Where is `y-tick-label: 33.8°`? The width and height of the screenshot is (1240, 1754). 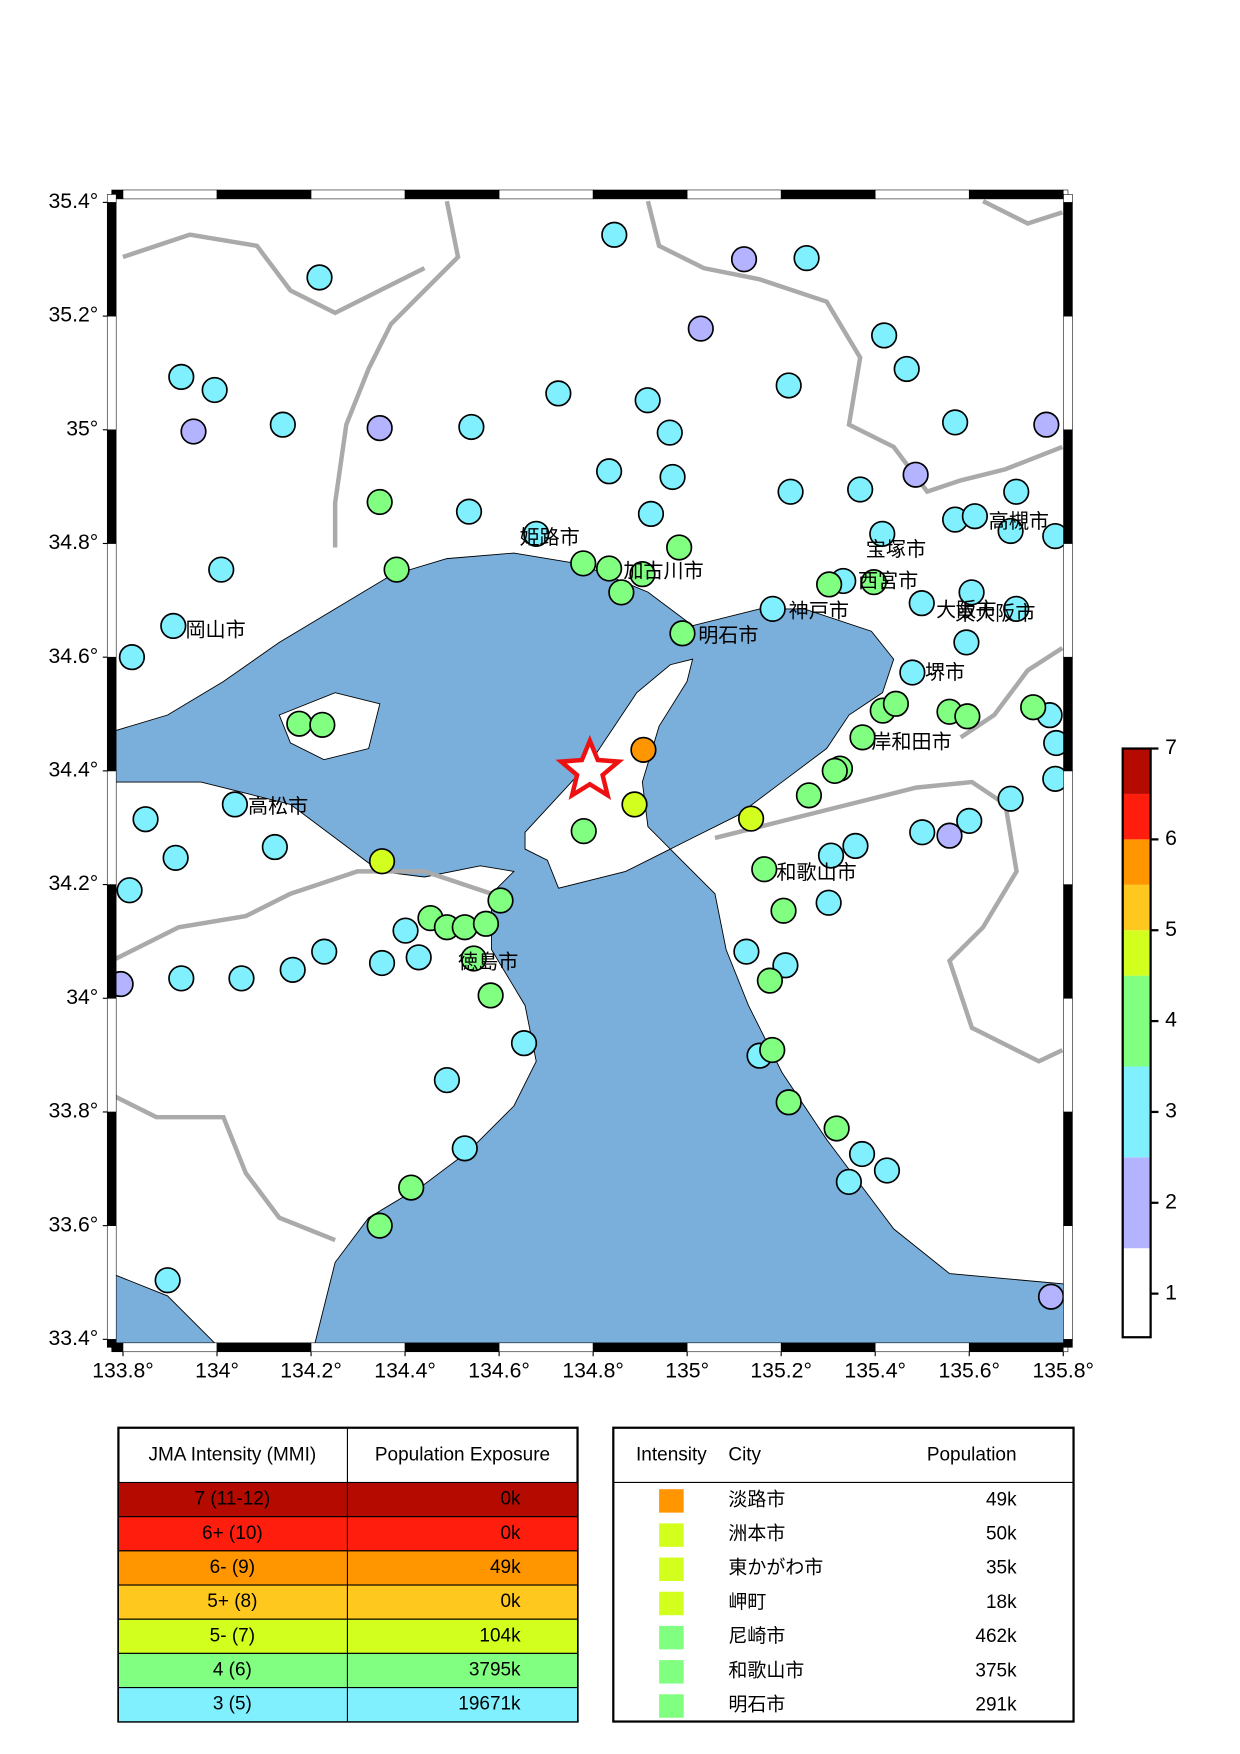
y-tick-label: 33.8° is located at coordinates (74, 1111).